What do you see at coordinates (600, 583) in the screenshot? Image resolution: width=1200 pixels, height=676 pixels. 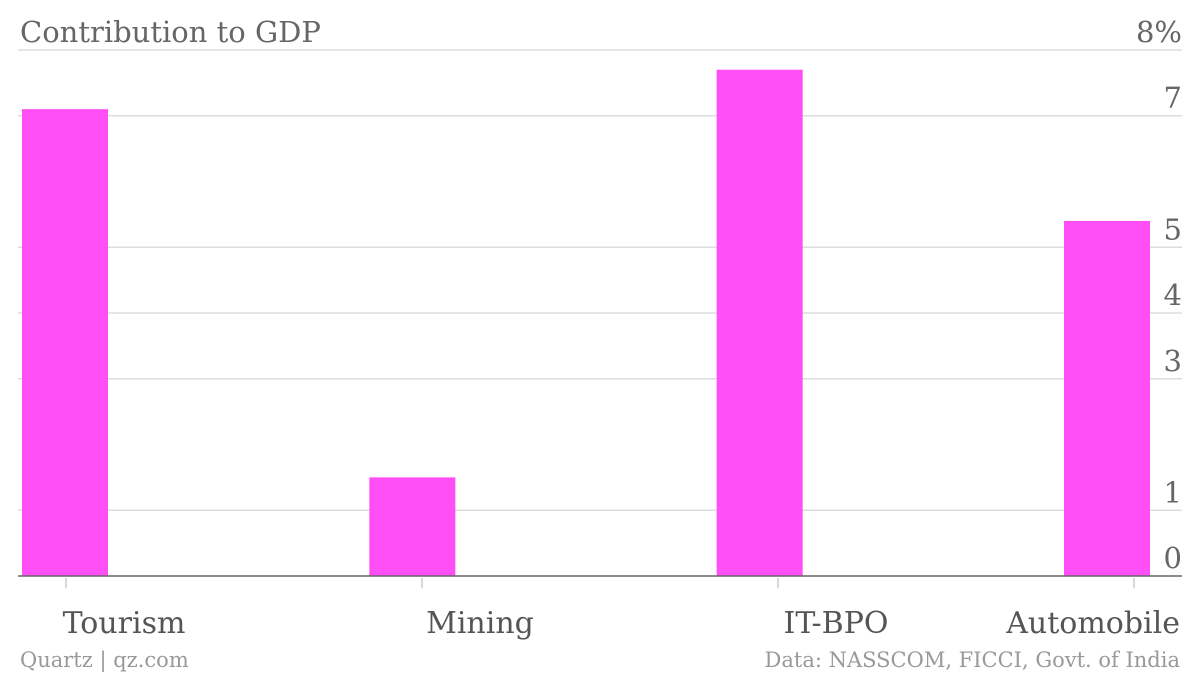 I see `category-ticks` at bounding box center [600, 583].